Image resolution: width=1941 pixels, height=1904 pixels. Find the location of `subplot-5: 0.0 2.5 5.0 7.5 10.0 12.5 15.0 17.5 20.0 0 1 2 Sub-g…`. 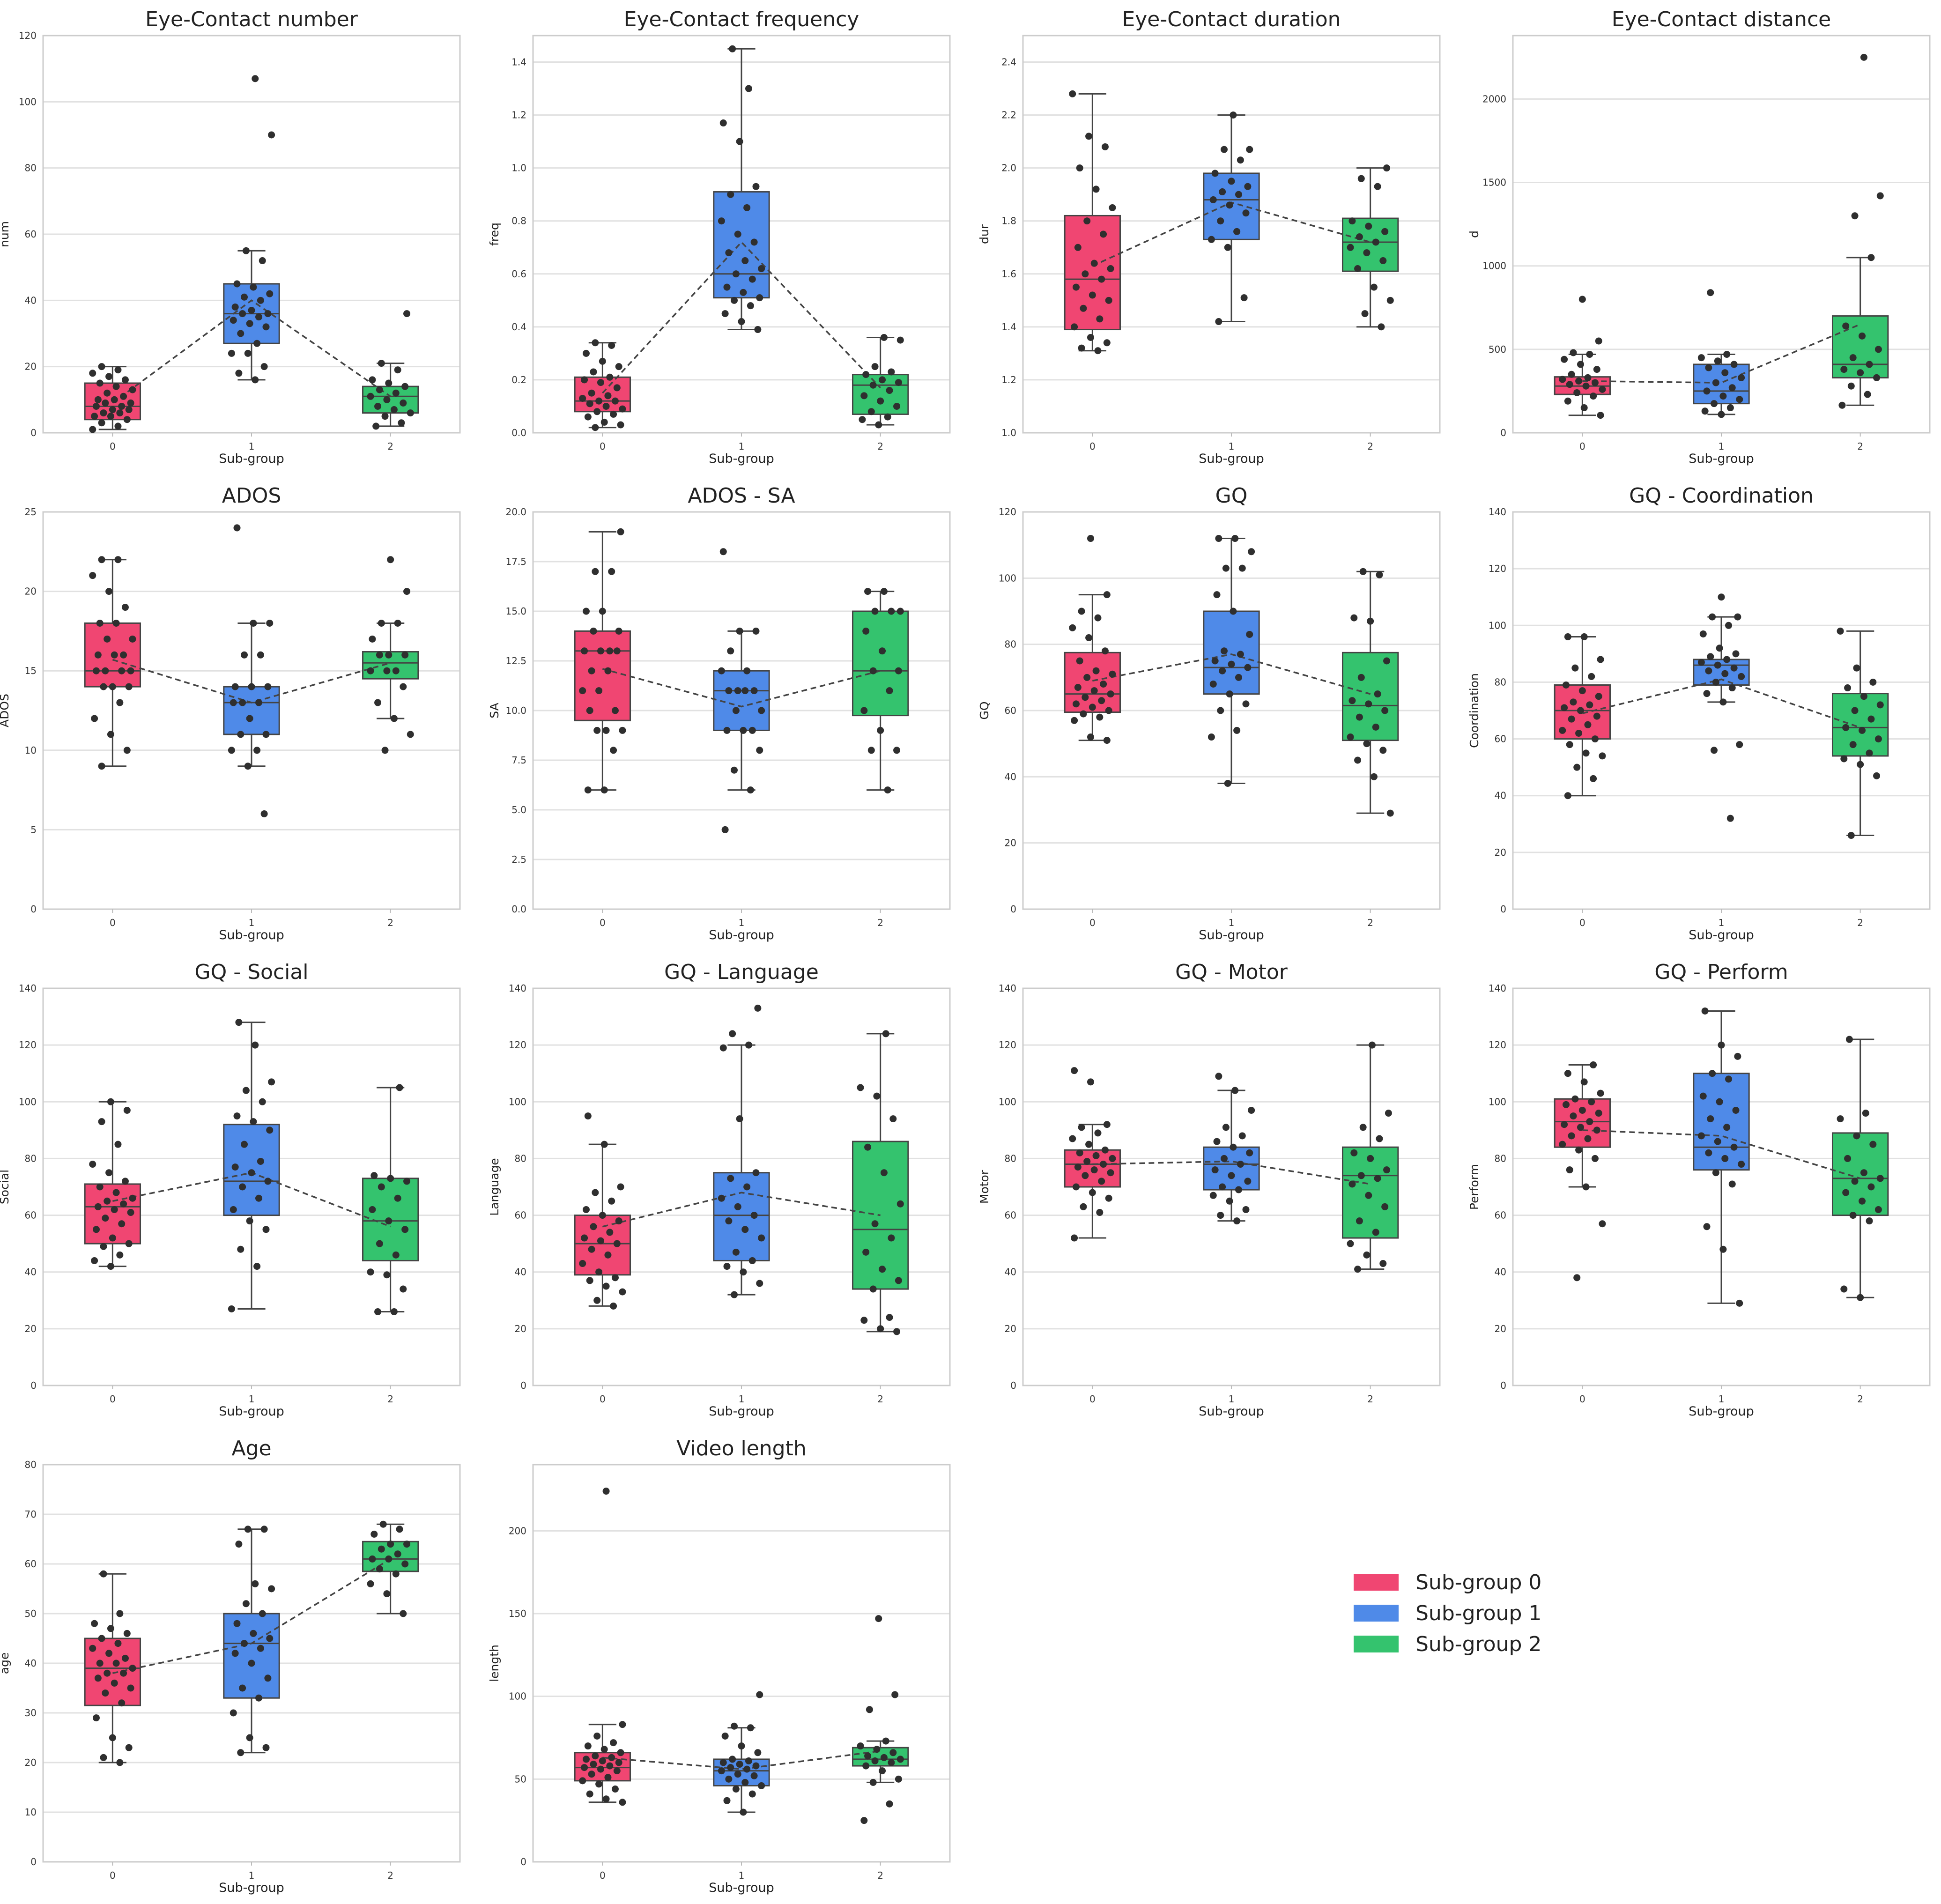

subplot-5: 0.0 2.5 5.0 7.5 10.0 12.5 15.0 17.5 20.0 0 1 2 Sub-g… is located at coordinates (719, 713).